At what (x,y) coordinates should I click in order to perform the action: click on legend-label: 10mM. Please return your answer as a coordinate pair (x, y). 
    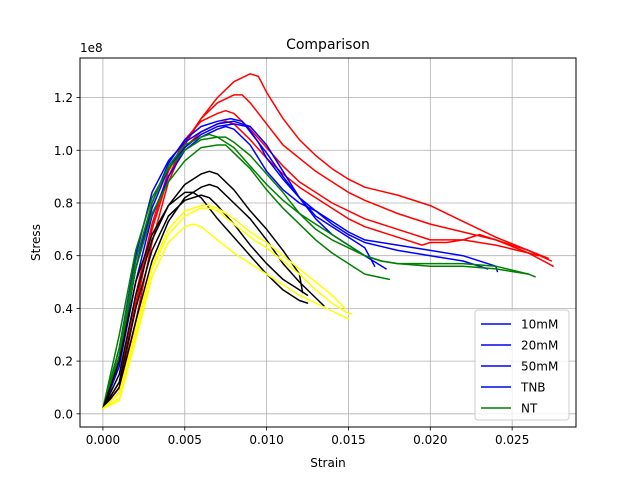
    Looking at the image, I should click on (539, 325).